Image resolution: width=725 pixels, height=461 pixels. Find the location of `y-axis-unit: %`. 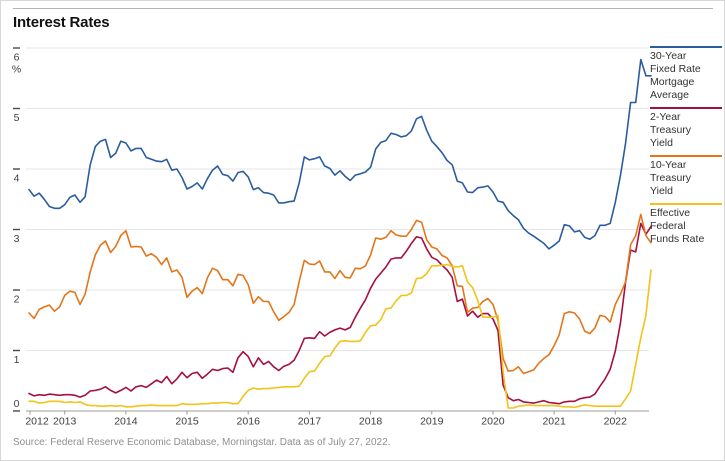

y-axis-unit: % is located at coordinates (16, 70).